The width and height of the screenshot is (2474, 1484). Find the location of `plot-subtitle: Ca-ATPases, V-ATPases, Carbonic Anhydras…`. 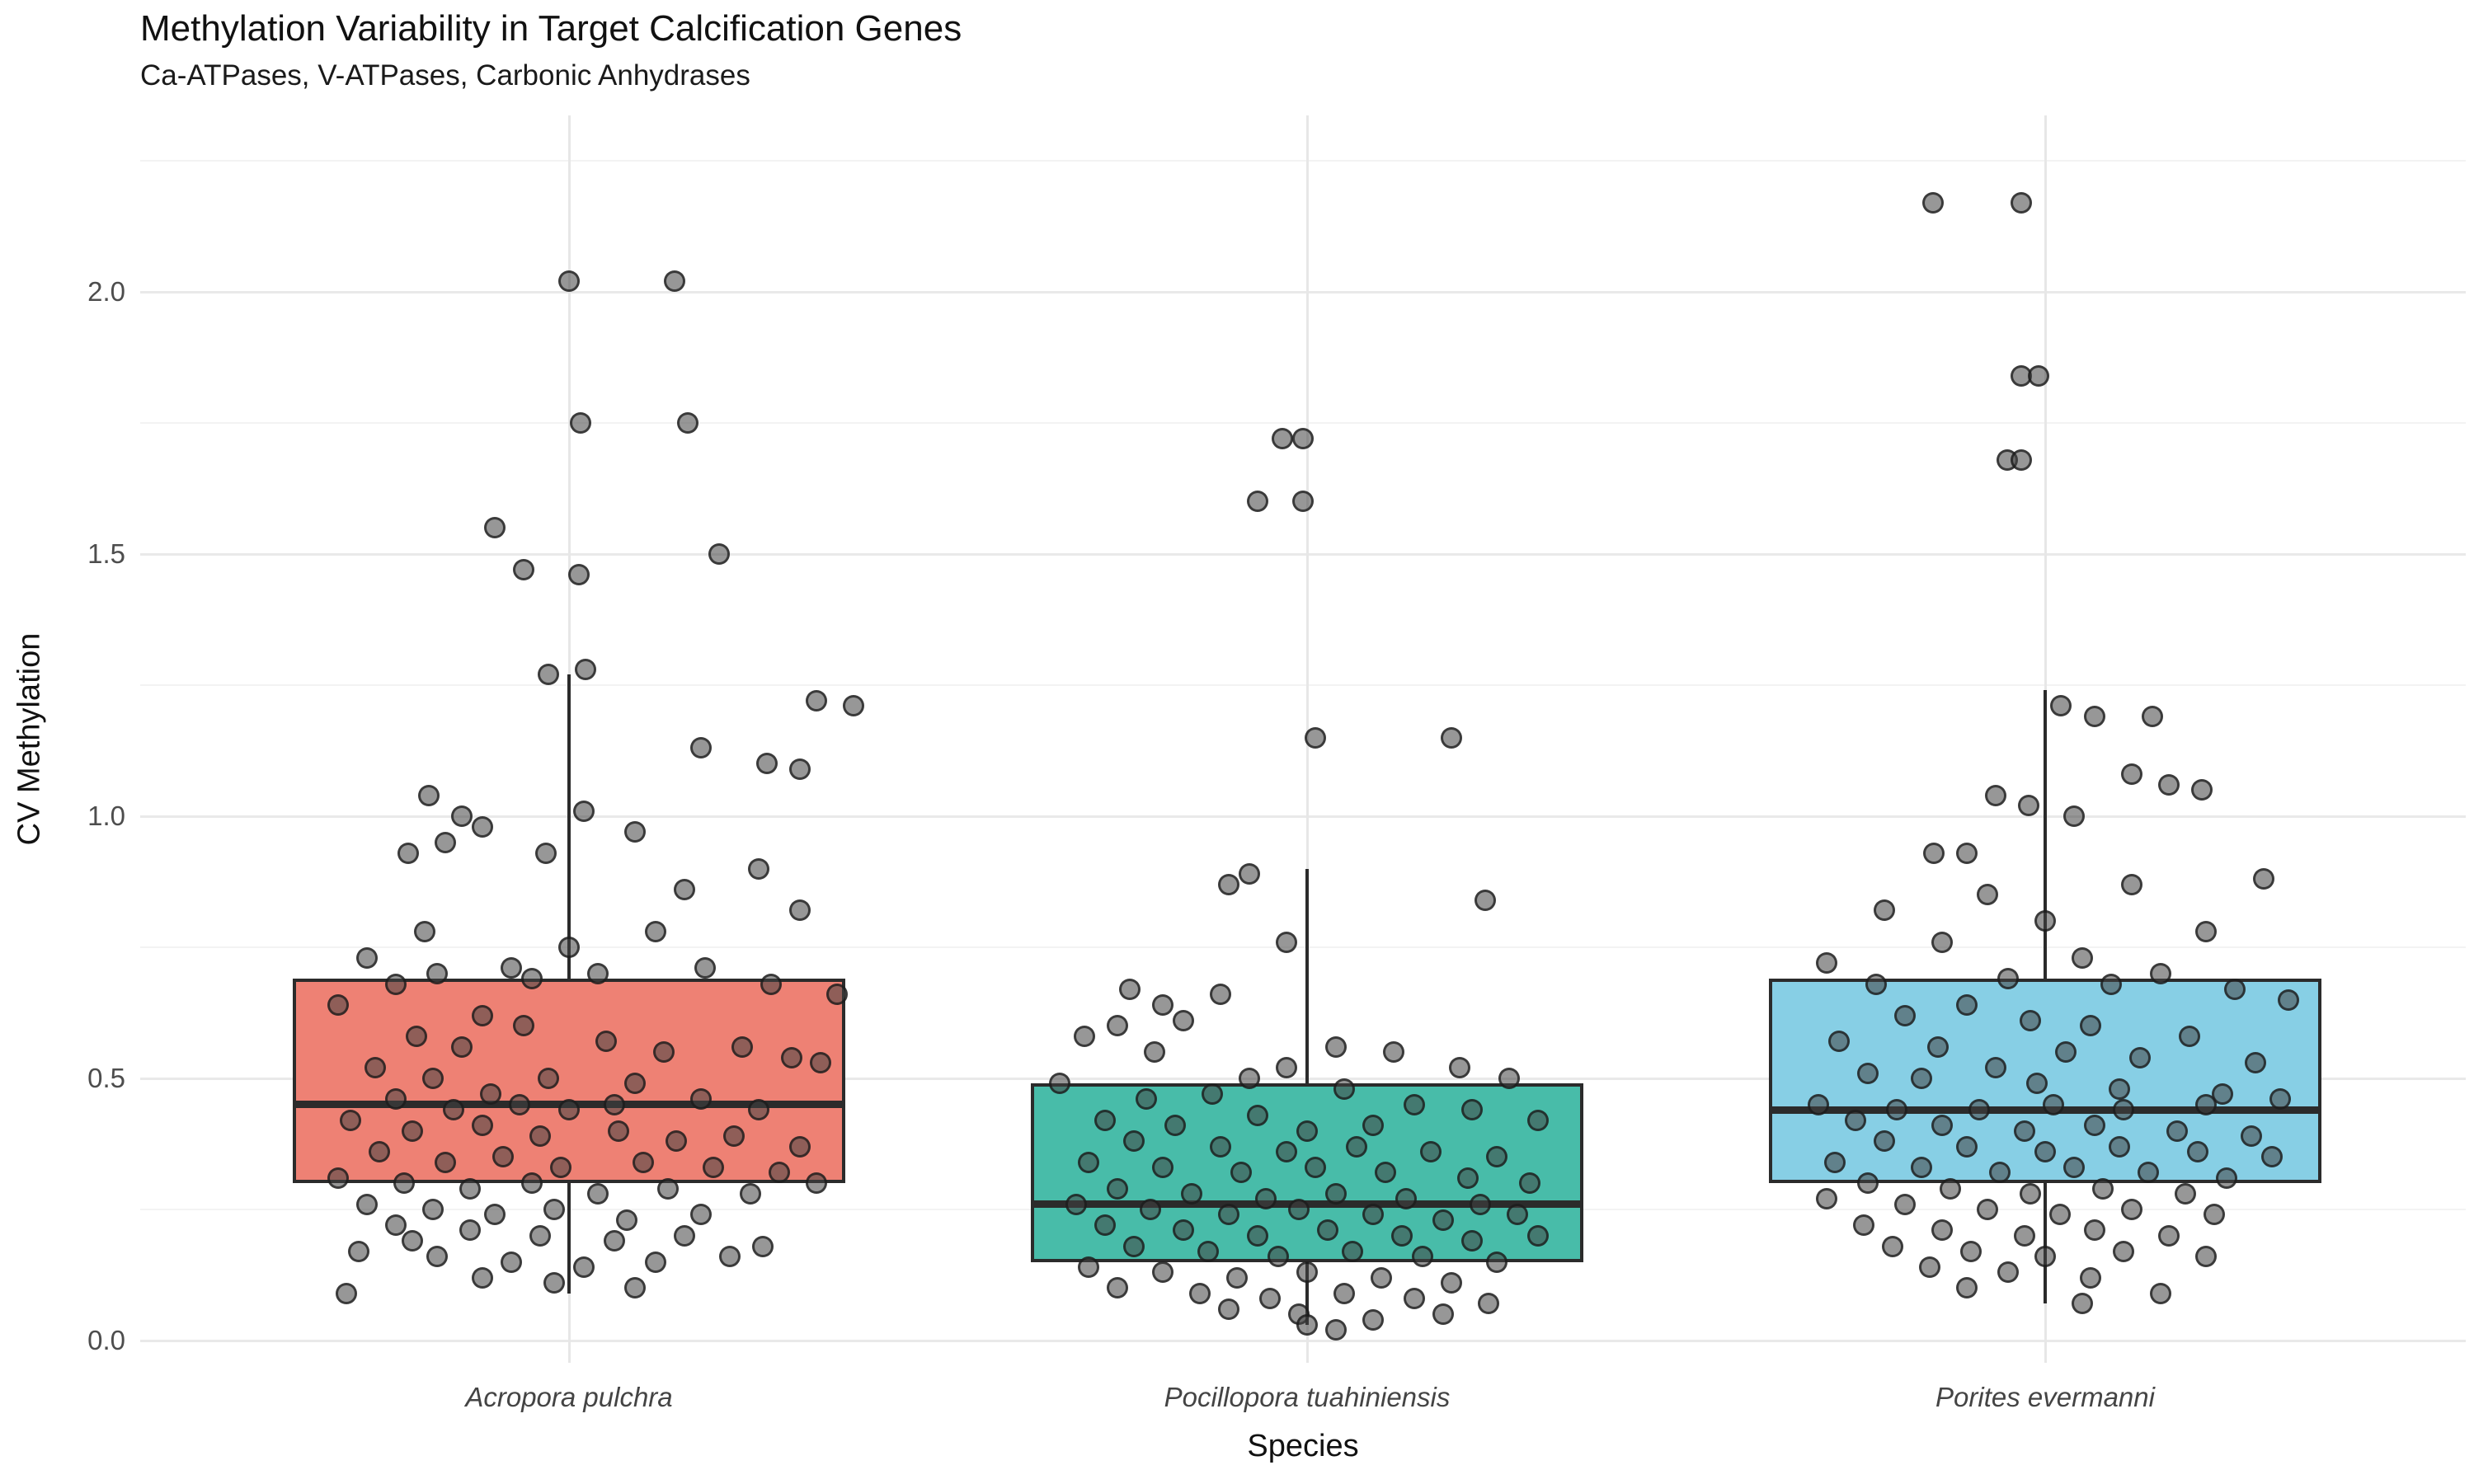

plot-subtitle: Ca-ATPases, V-ATPases, Carbonic Anhydras… is located at coordinates (445, 75).